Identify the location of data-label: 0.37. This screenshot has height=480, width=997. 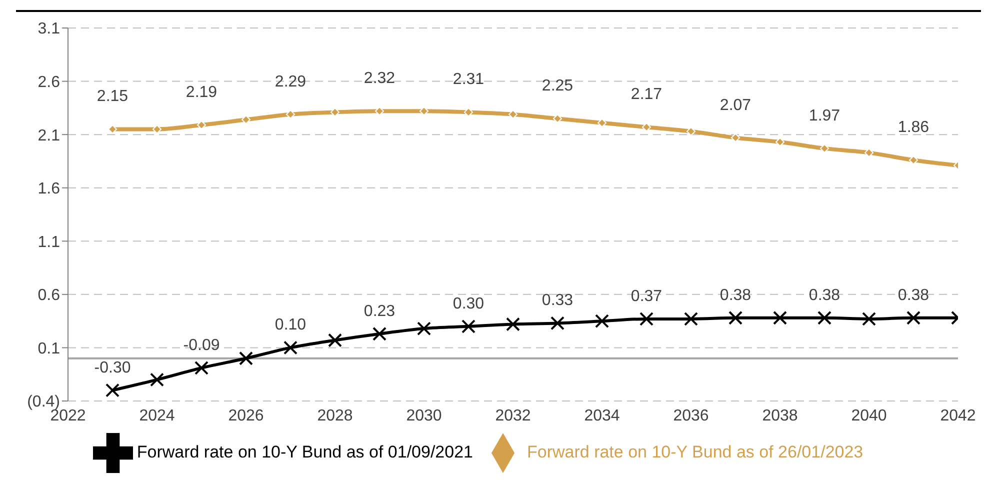
(646, 296).